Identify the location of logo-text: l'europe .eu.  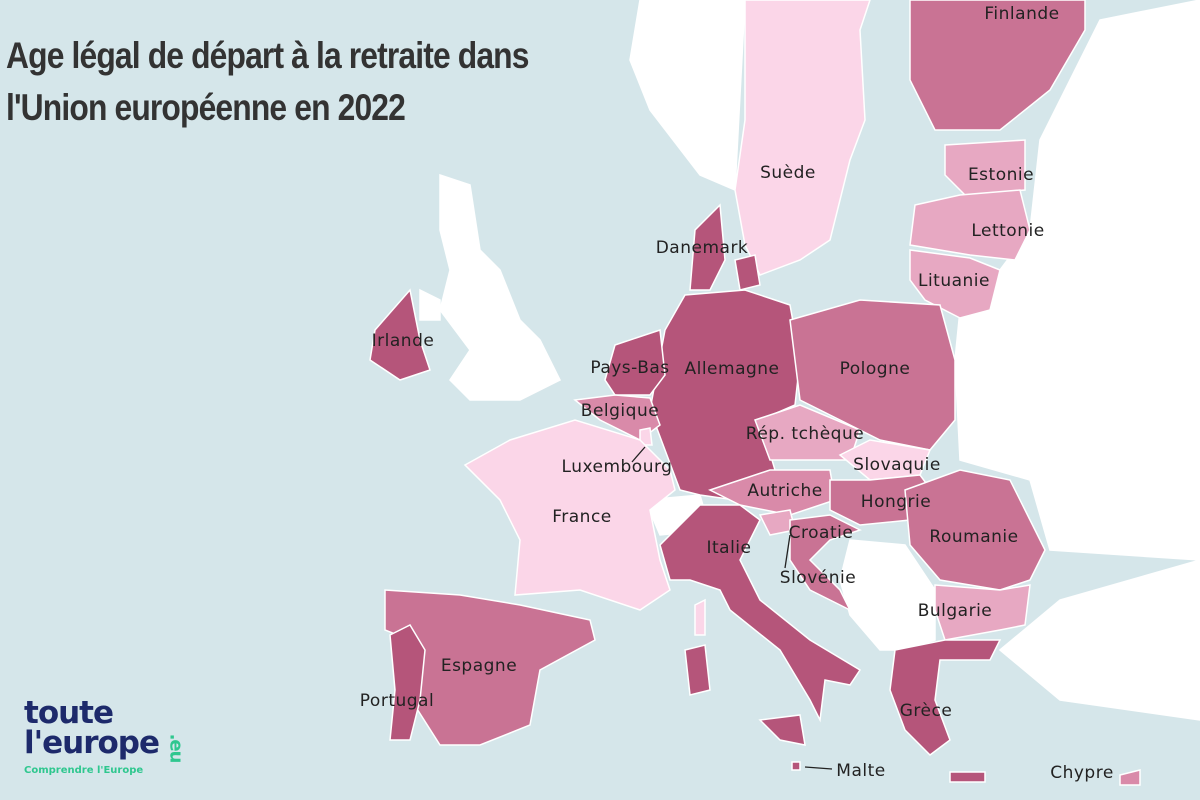
(107, 745).